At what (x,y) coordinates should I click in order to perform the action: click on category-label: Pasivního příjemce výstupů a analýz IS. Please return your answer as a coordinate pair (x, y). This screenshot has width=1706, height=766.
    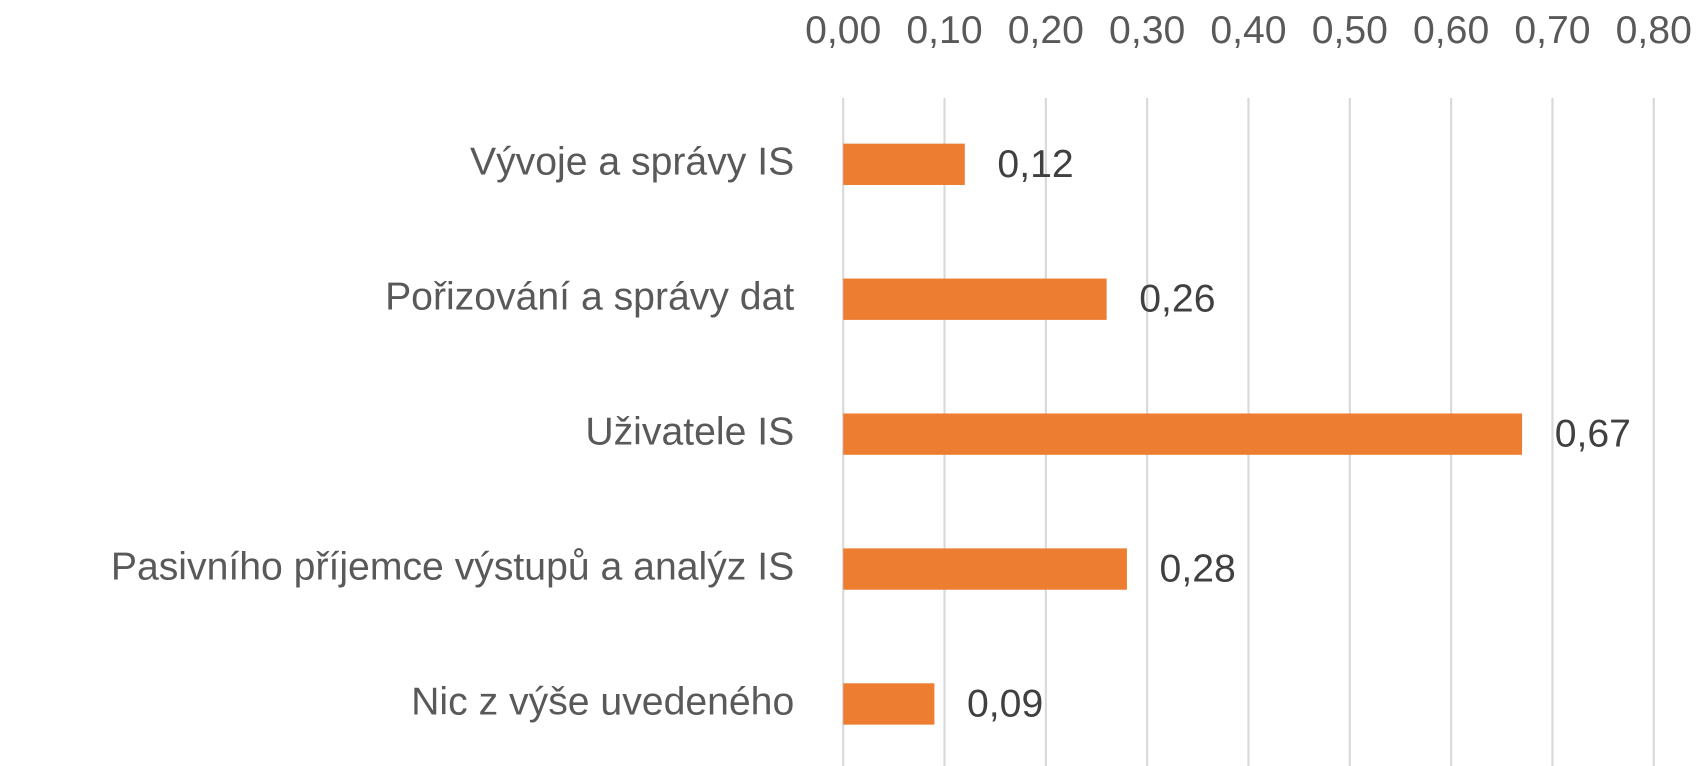
    Looking at the image, I should click on (452, 566).